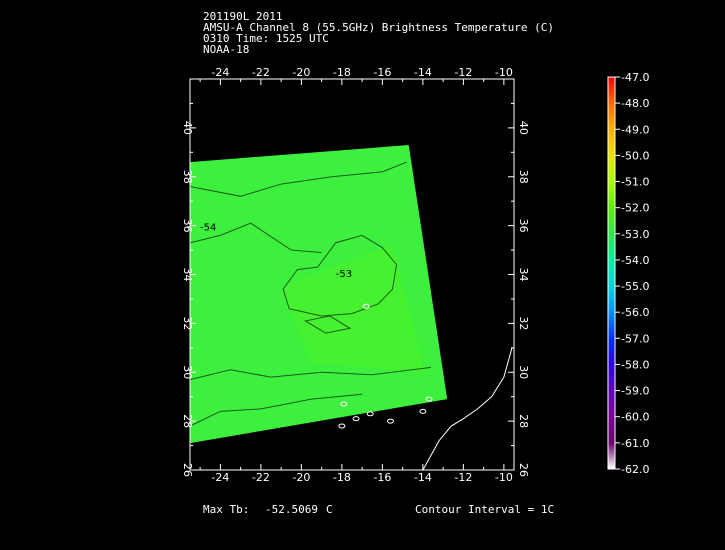 This screenshot has height=550, width=725. What do you see at coordinates (382, 72) in the screenshot?
I see `x-tick-label-top: -16` at bounding box center [382, 72].